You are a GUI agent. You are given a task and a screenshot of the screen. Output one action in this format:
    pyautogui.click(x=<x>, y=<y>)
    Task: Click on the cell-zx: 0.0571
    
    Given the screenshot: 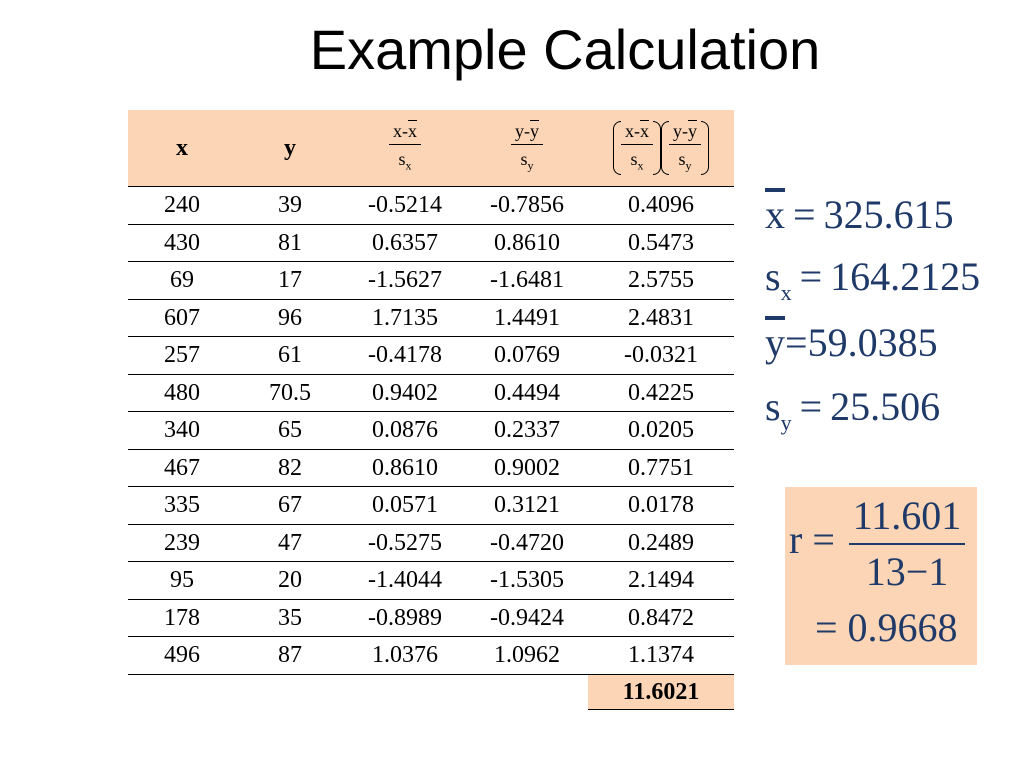 What is the action you would take?
    pyautogui.click(x=405, y=505)
    